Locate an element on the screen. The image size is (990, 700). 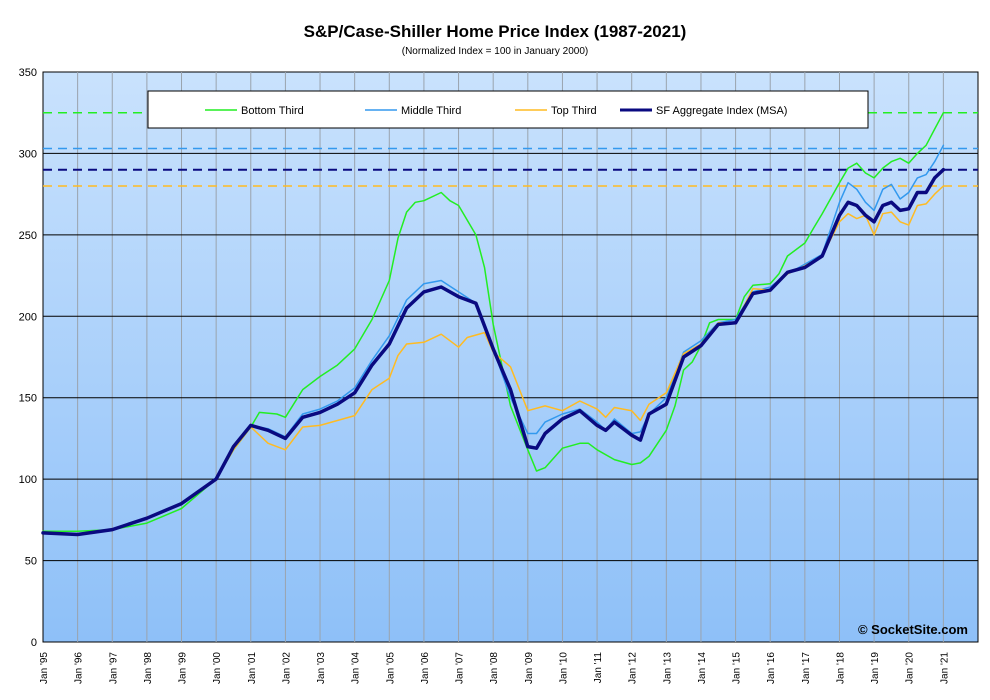
x-tick-label: Jan '15 is located at coordinates (737, 668).